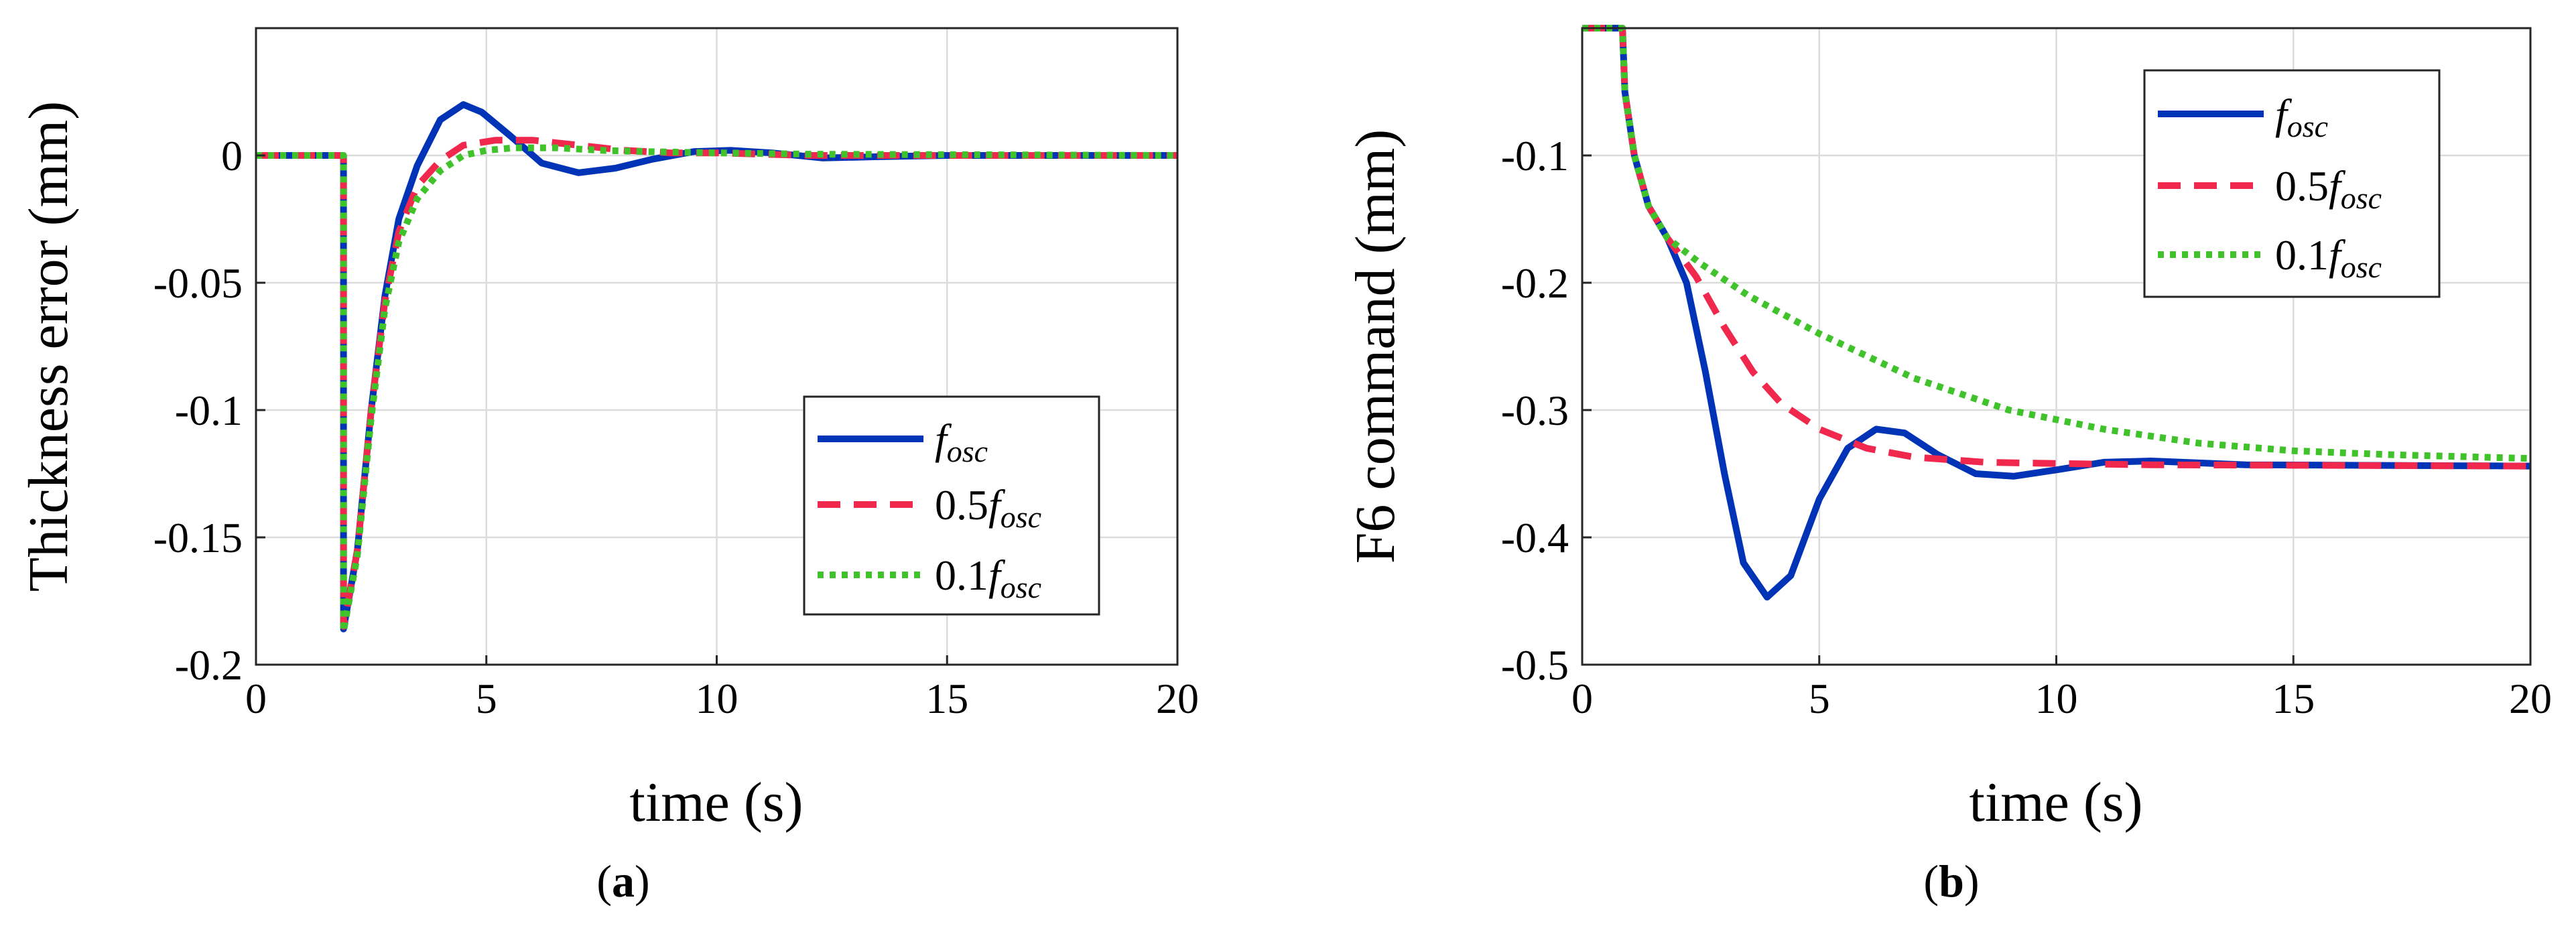 This screenshot has width=2576, height=930. What do you see at coordinates (622, 881) in the screenshot?
I see `panel-a-caption: (a)` at bounding box center [622, 881].